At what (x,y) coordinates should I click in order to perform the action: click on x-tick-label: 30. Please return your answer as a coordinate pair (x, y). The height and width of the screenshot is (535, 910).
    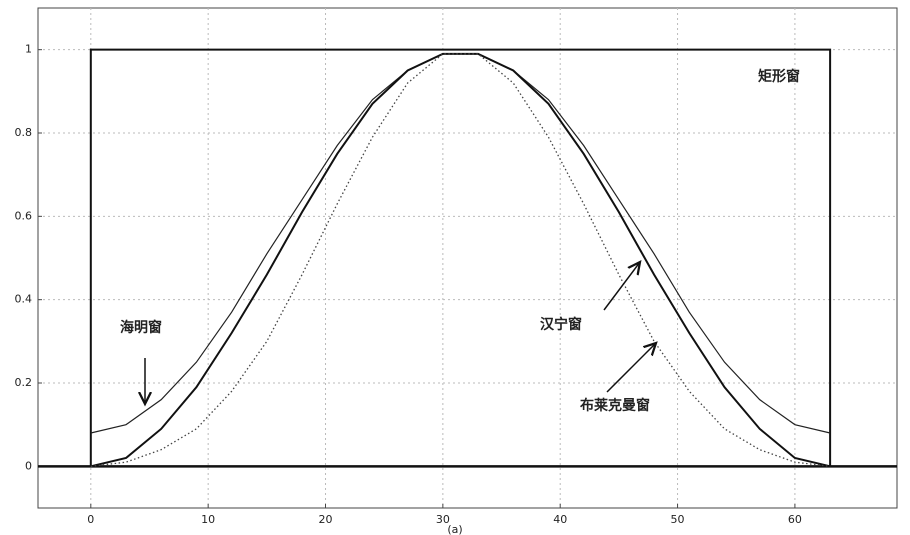
    Looking at the image, I should click on (443, 519).